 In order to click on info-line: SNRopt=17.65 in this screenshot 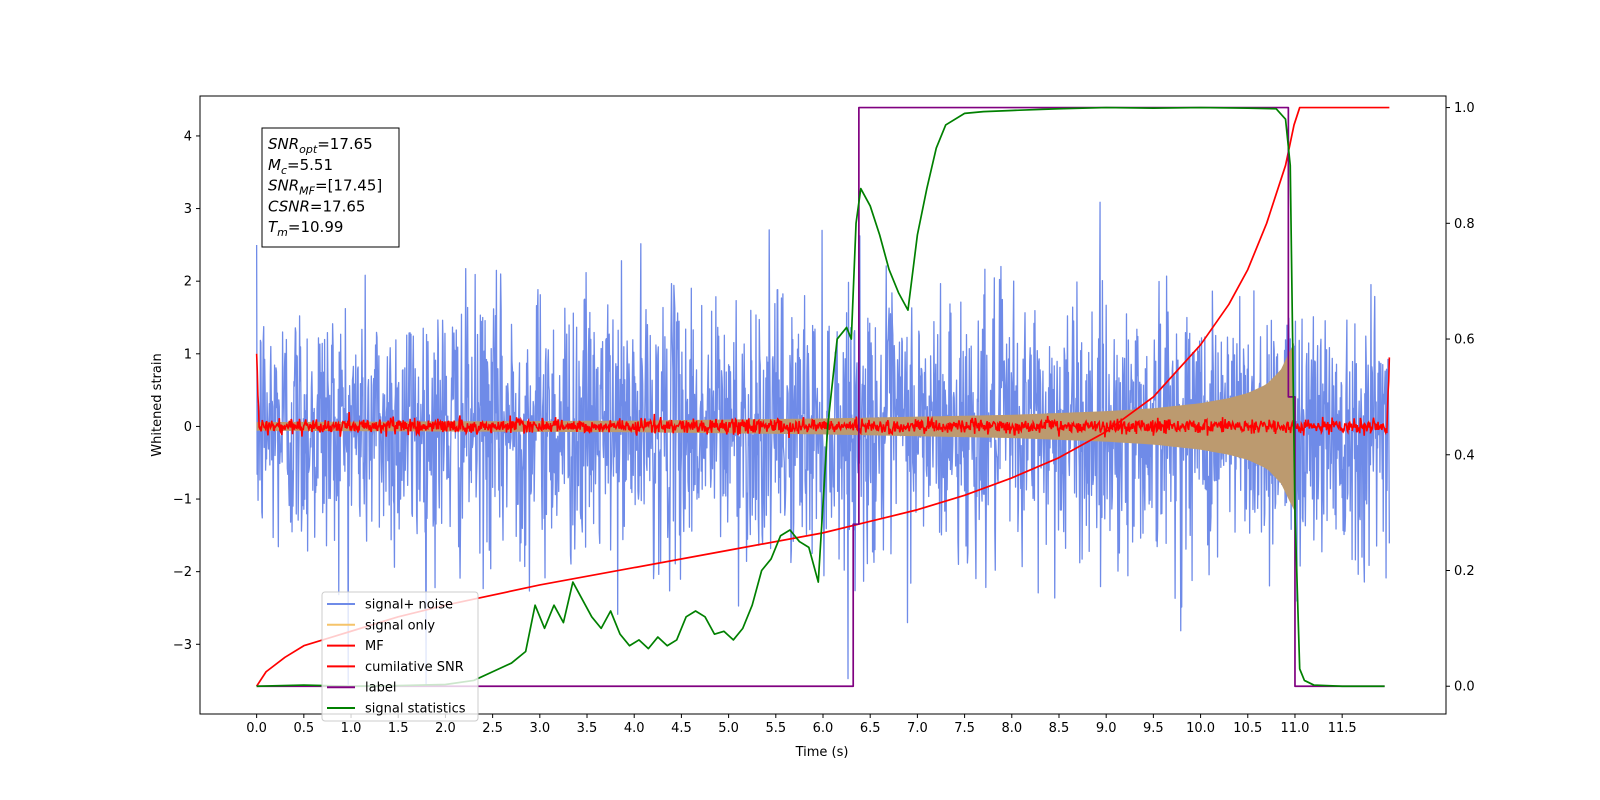, I will do `click(320, 145)`.